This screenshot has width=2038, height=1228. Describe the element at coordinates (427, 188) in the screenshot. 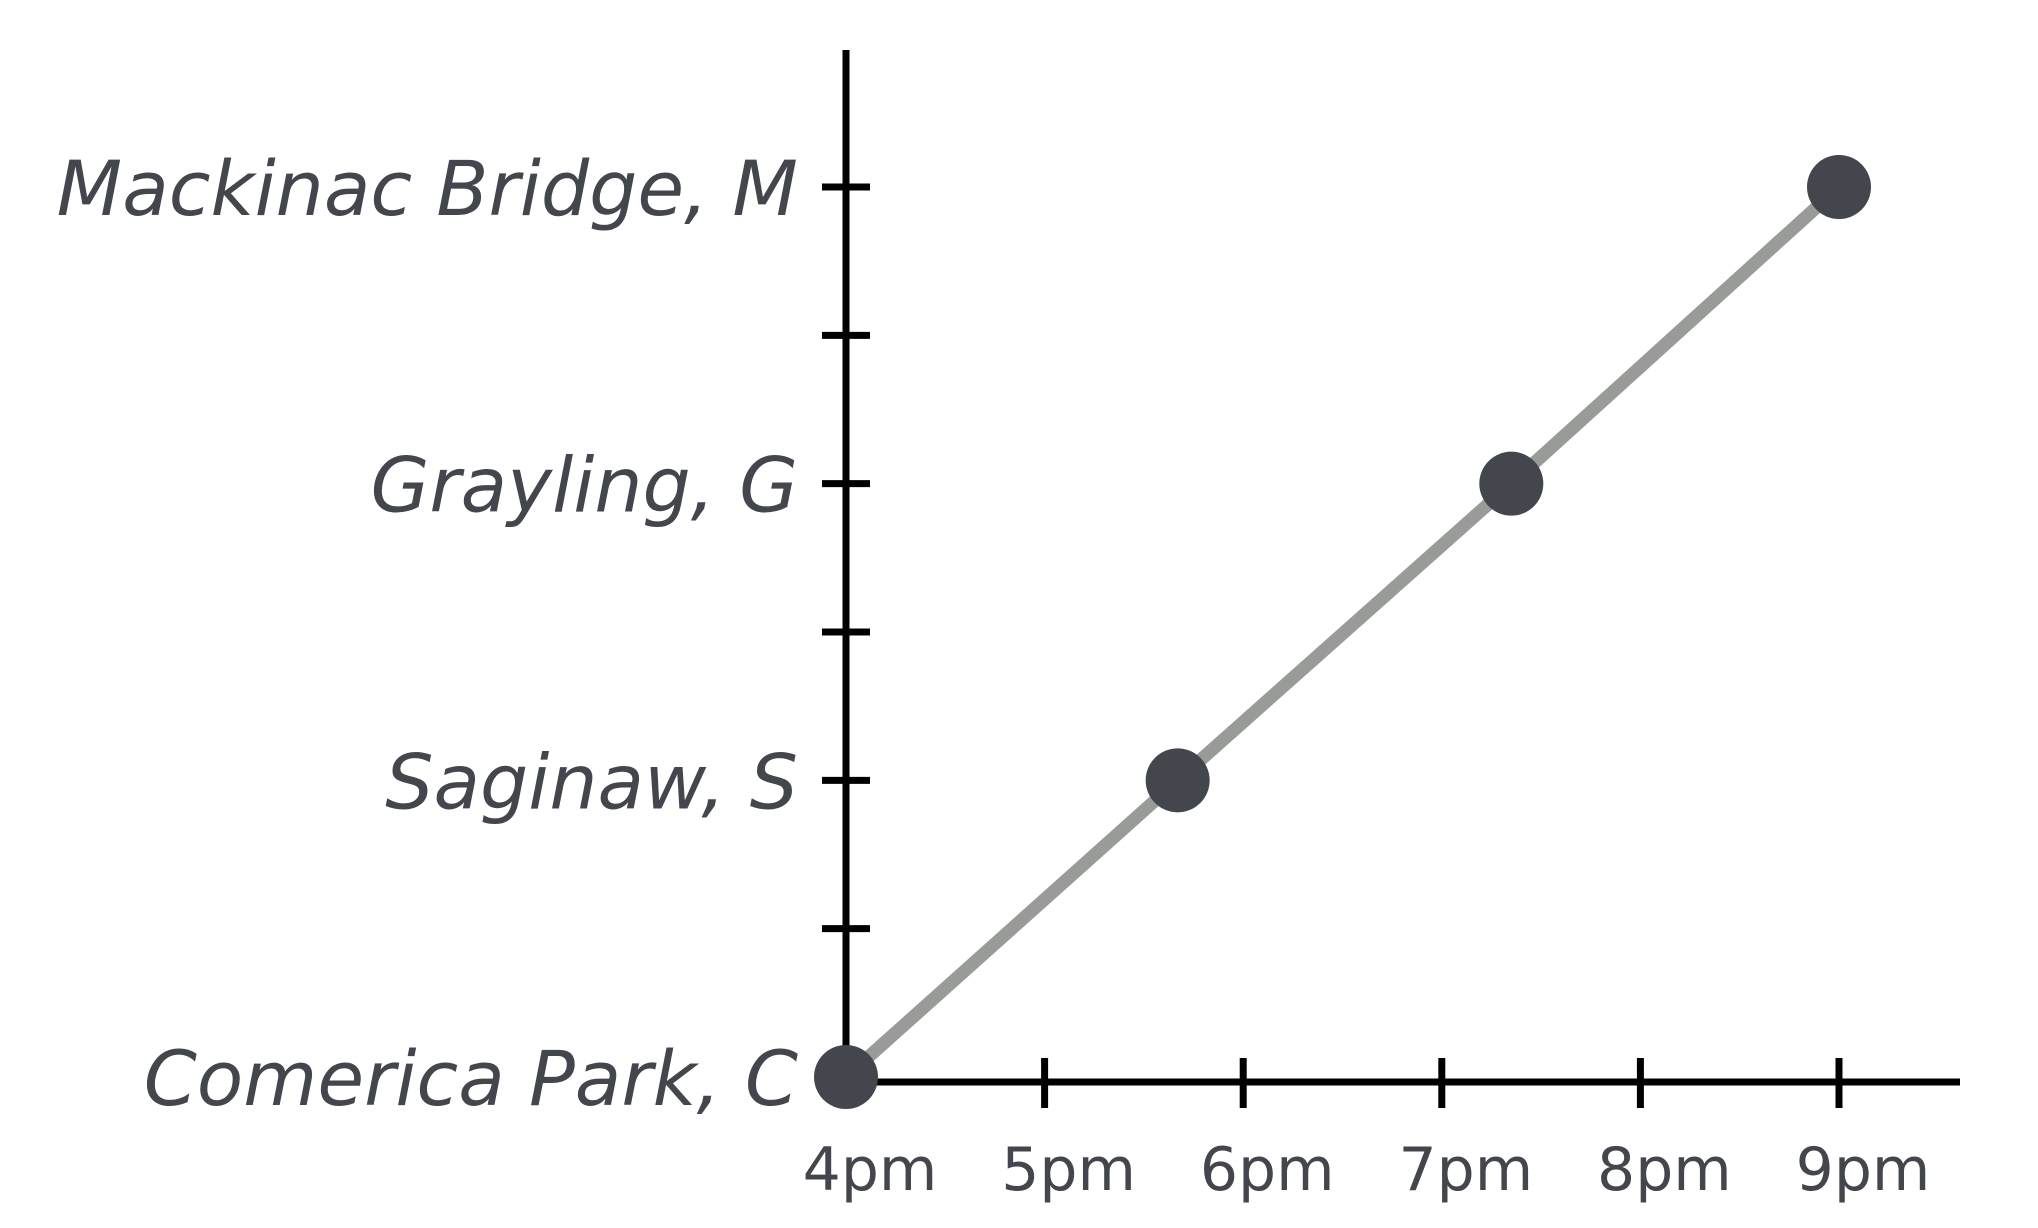

I see `y-tick-label: Mackinac Bridge, M` at that location.